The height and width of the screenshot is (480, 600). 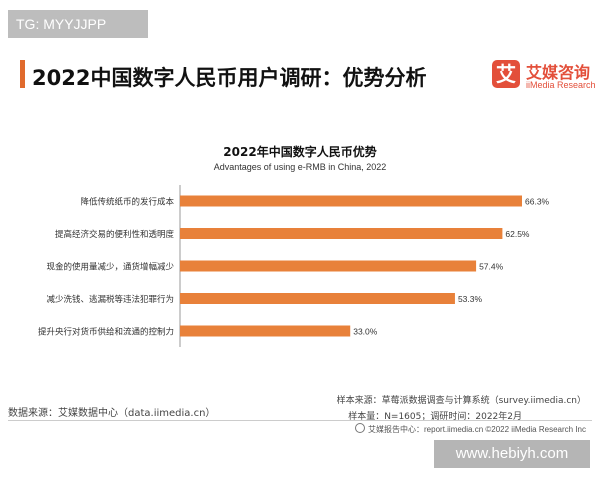 I want to click on sample-source: 样本来源：草莓派数据调查与计算系统（survey.iimedia.cn）, so click(x=461, y=401).